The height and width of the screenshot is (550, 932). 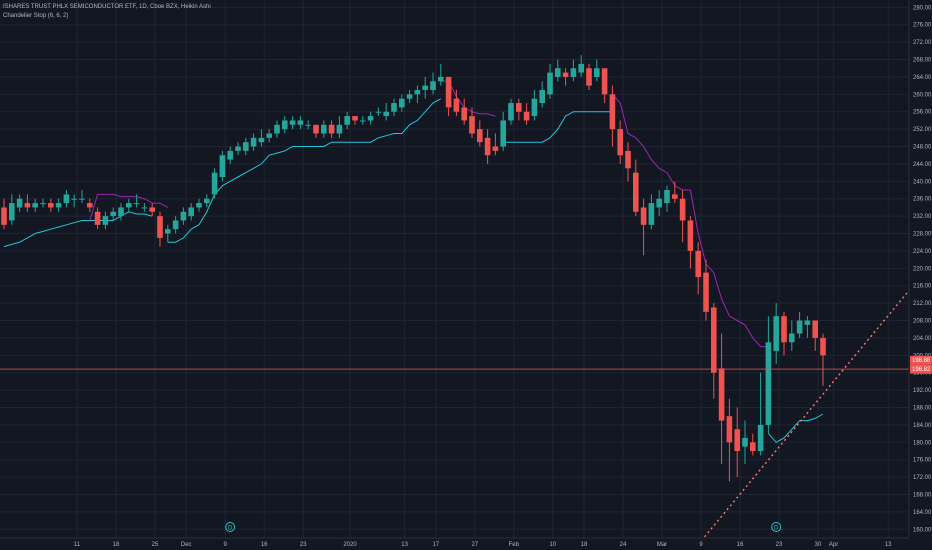 What do you see at coordinates (922, 426) in the screenshot?
I see `y-tick-label: 184.00` at bounding box center [922, 426].